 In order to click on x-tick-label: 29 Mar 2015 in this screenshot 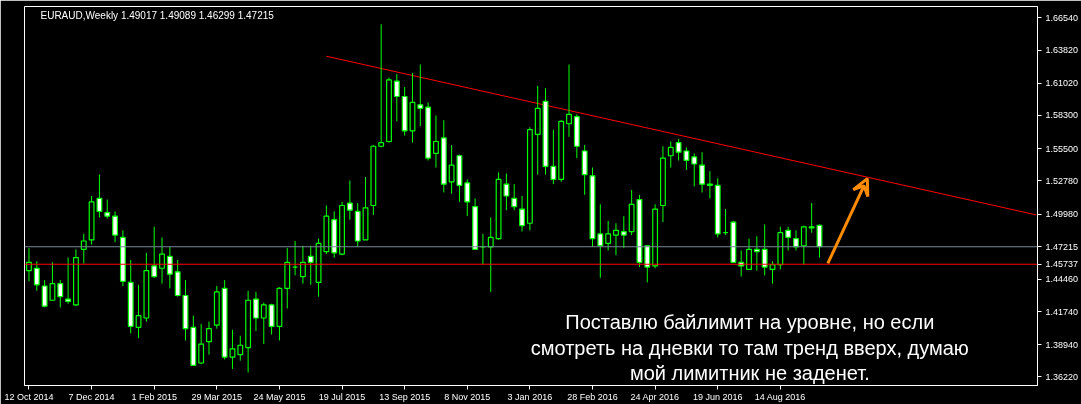, I will do `click(217, 396)`.